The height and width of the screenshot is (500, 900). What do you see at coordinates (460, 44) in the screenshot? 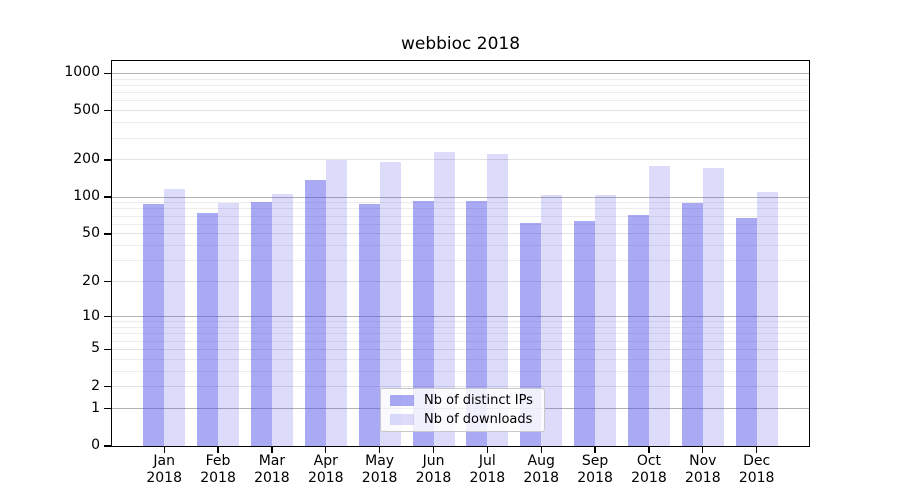
I see `chart-title: webbioc 2018` at bounding box center [460, 44].